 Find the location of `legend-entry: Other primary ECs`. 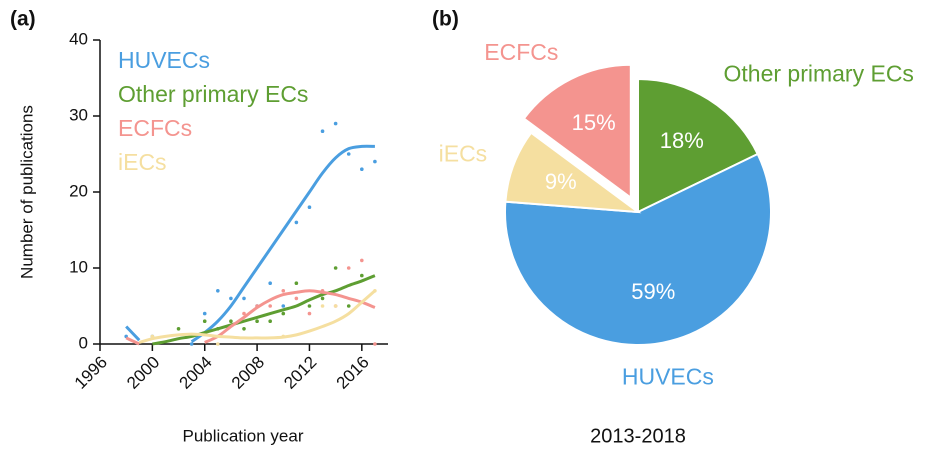

legend-entry: Other primary ECs is located at coordinates (213, 94).